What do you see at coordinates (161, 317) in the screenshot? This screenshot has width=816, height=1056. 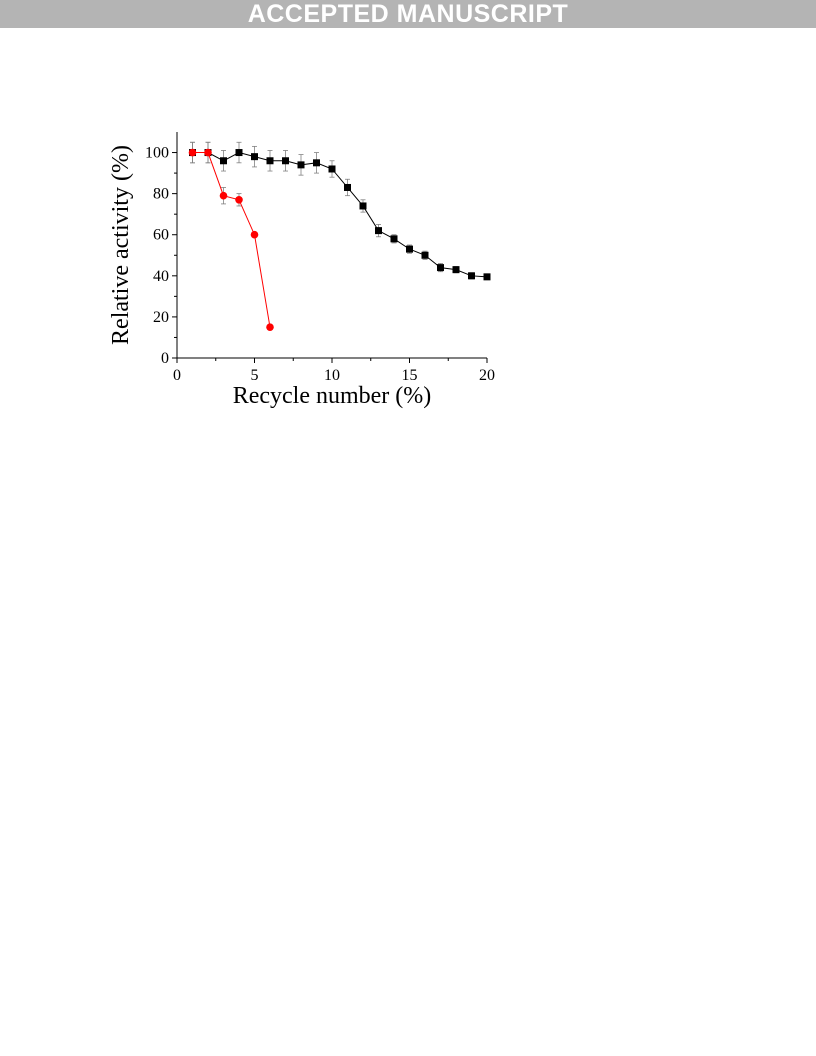 I see `y-tick-label: 20` at bounding box center [161, 317].